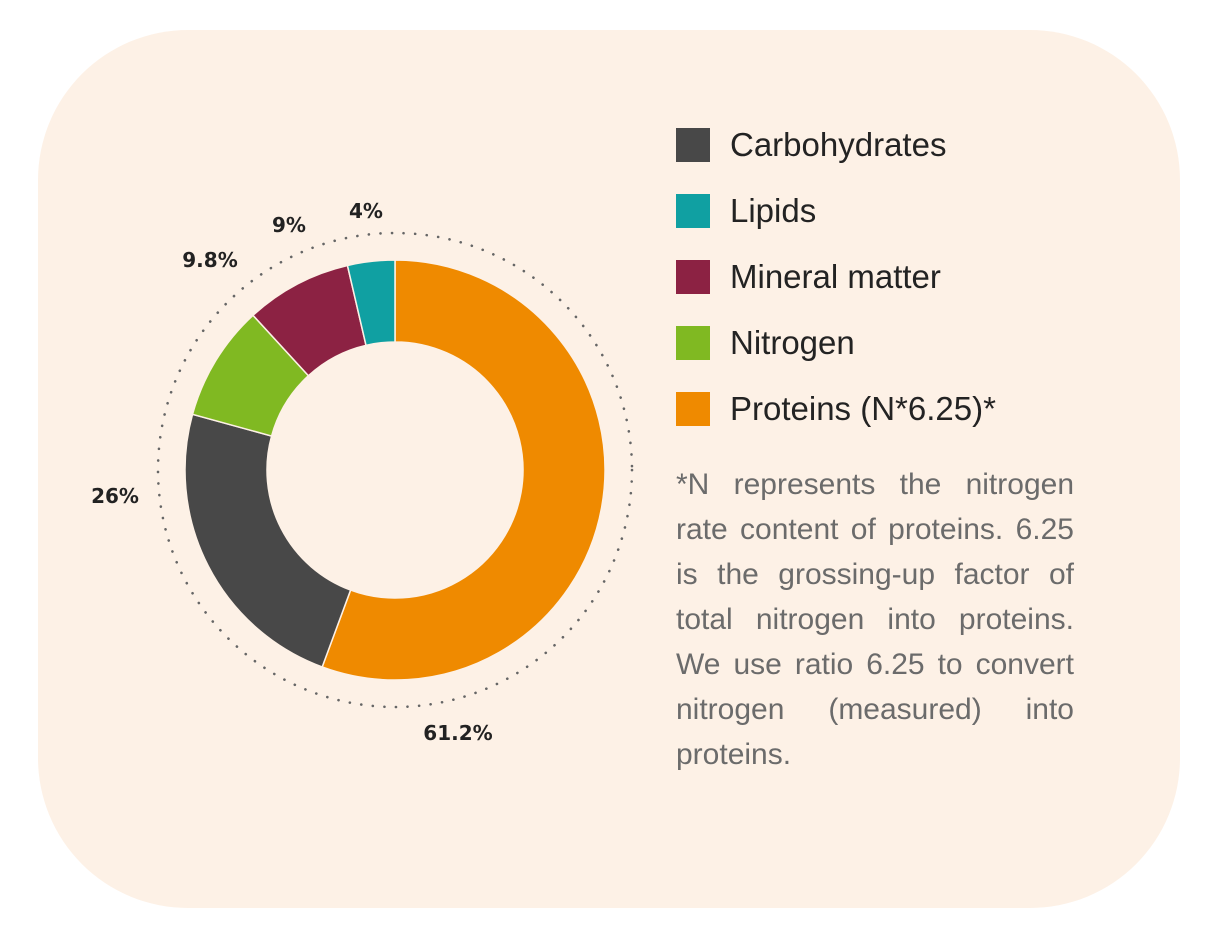 This screenshot has height=940, width=1210. What do you see at coordinates (886, 211) in the screenshot?
I see `legend-item-lipids: Lipids` at bounding box center [886, 211].